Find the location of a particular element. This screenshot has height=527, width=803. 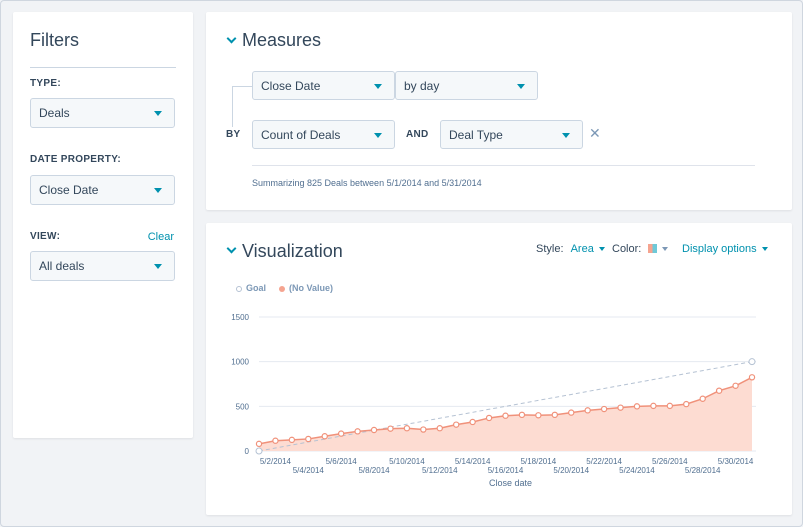

by-label: BY is located at coordinates (233, 134).